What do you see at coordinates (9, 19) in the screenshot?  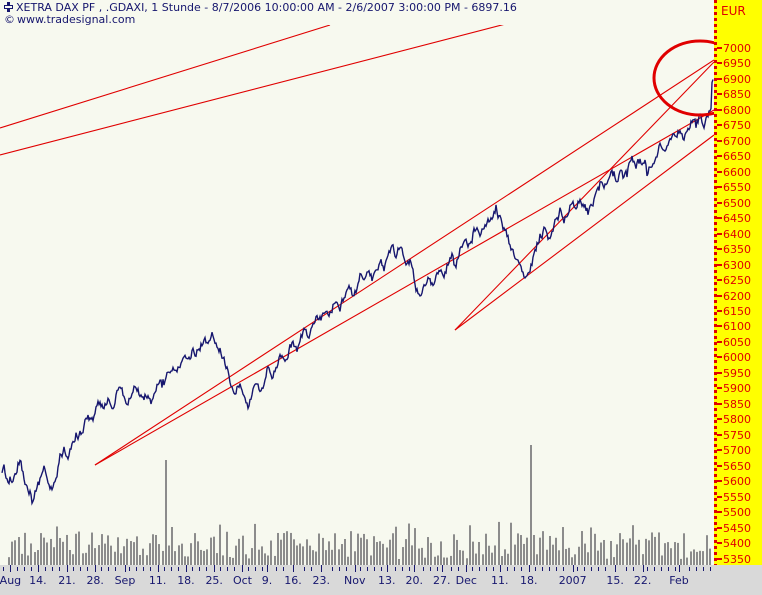 I see `copyright-icon: ©` at bounding box center [9, 19].